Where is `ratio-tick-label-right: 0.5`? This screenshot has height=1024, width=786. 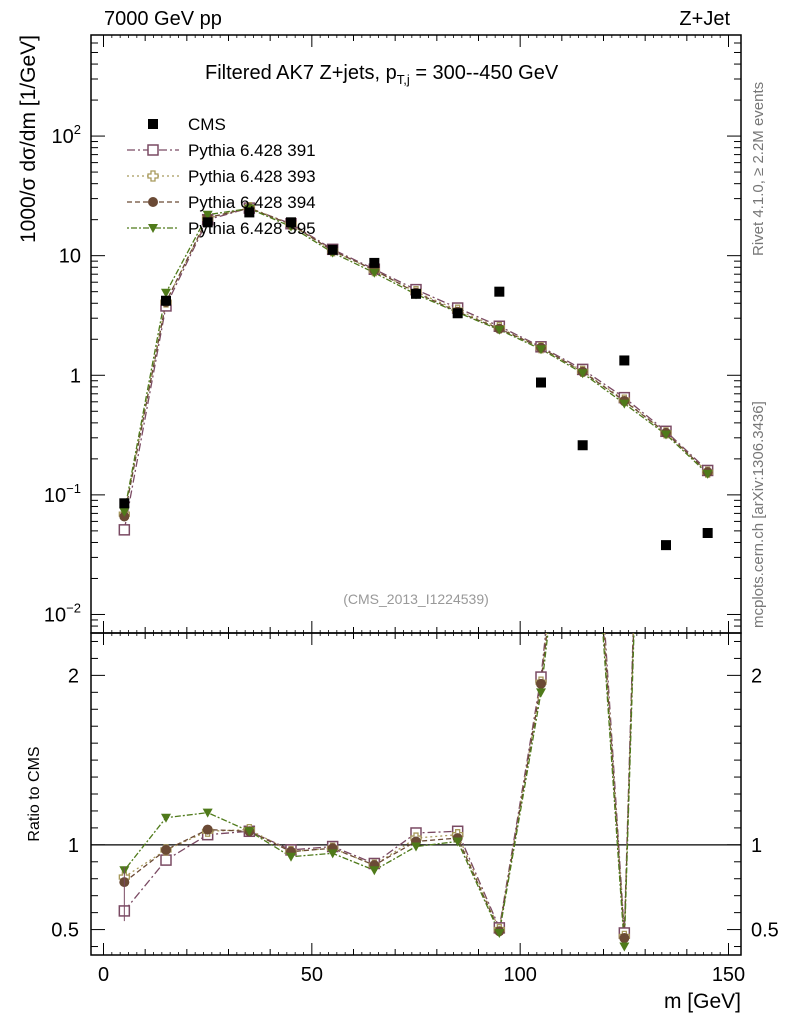
ratio-tick-label-right: 0.5 is located at coordinates (765, 931).